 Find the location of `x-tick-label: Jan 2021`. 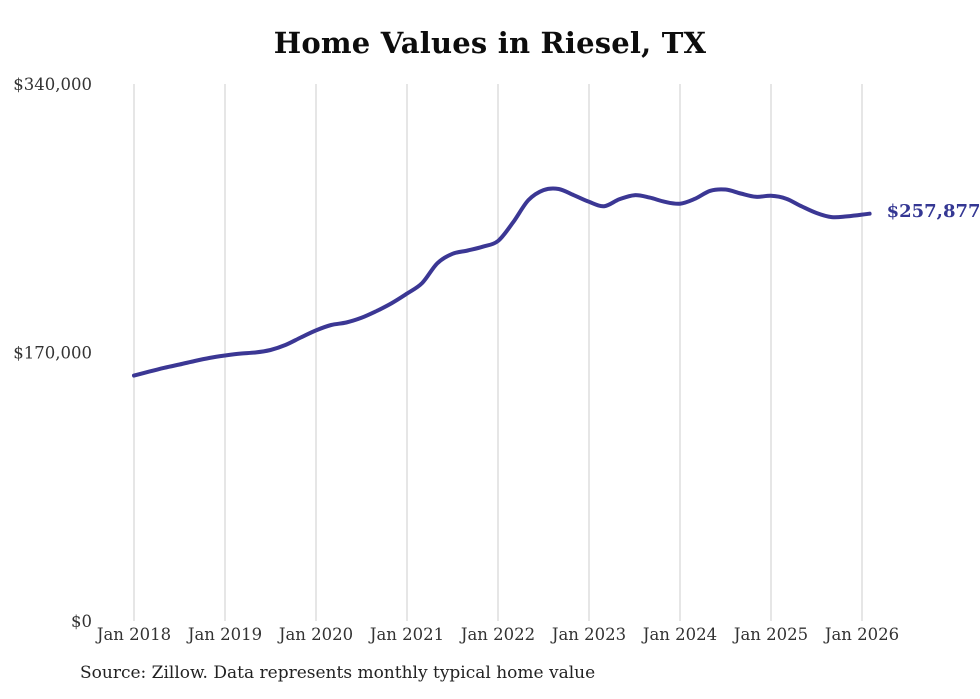

x-tick-label: Jan 2021 is located at coordinates (406, 634).